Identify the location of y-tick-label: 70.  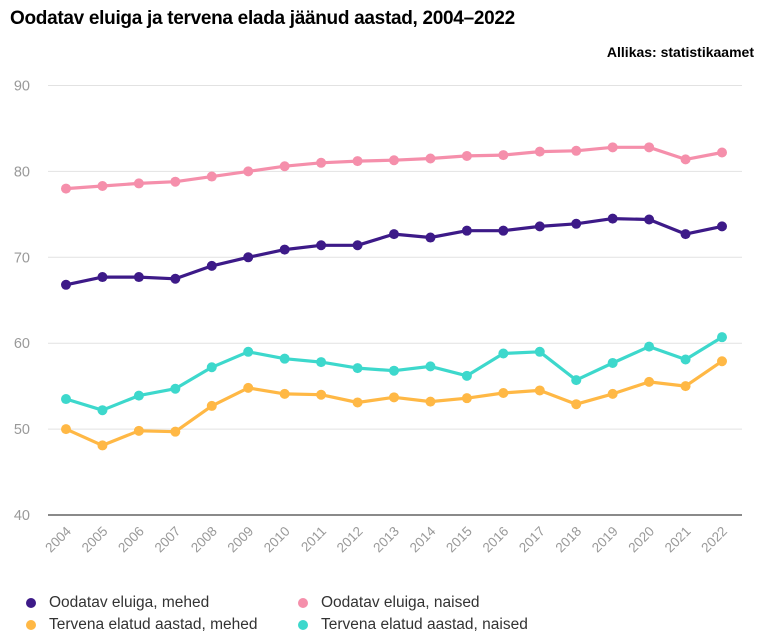
(22, 258).